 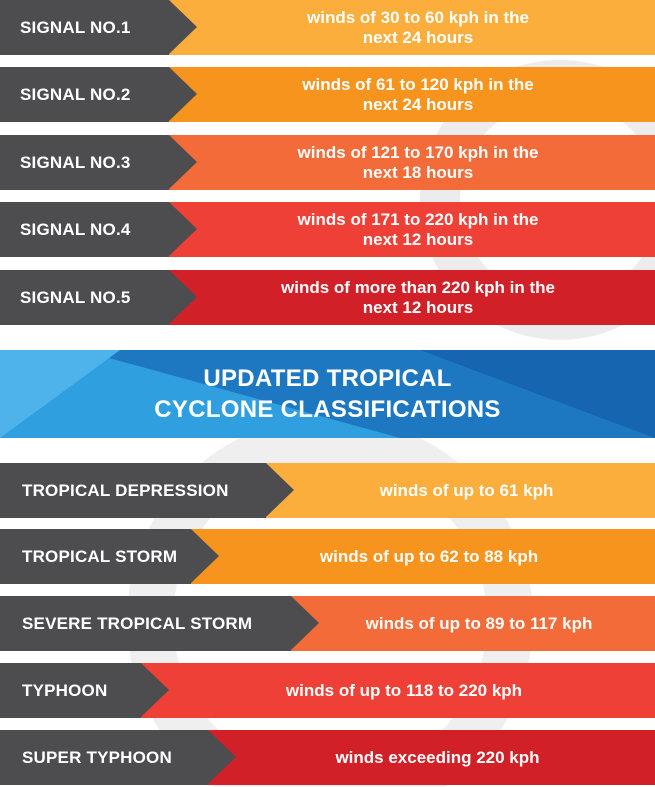 I want to click on classification-label: SEVERE TROPICAL STORM, so click(x=145, y=623).